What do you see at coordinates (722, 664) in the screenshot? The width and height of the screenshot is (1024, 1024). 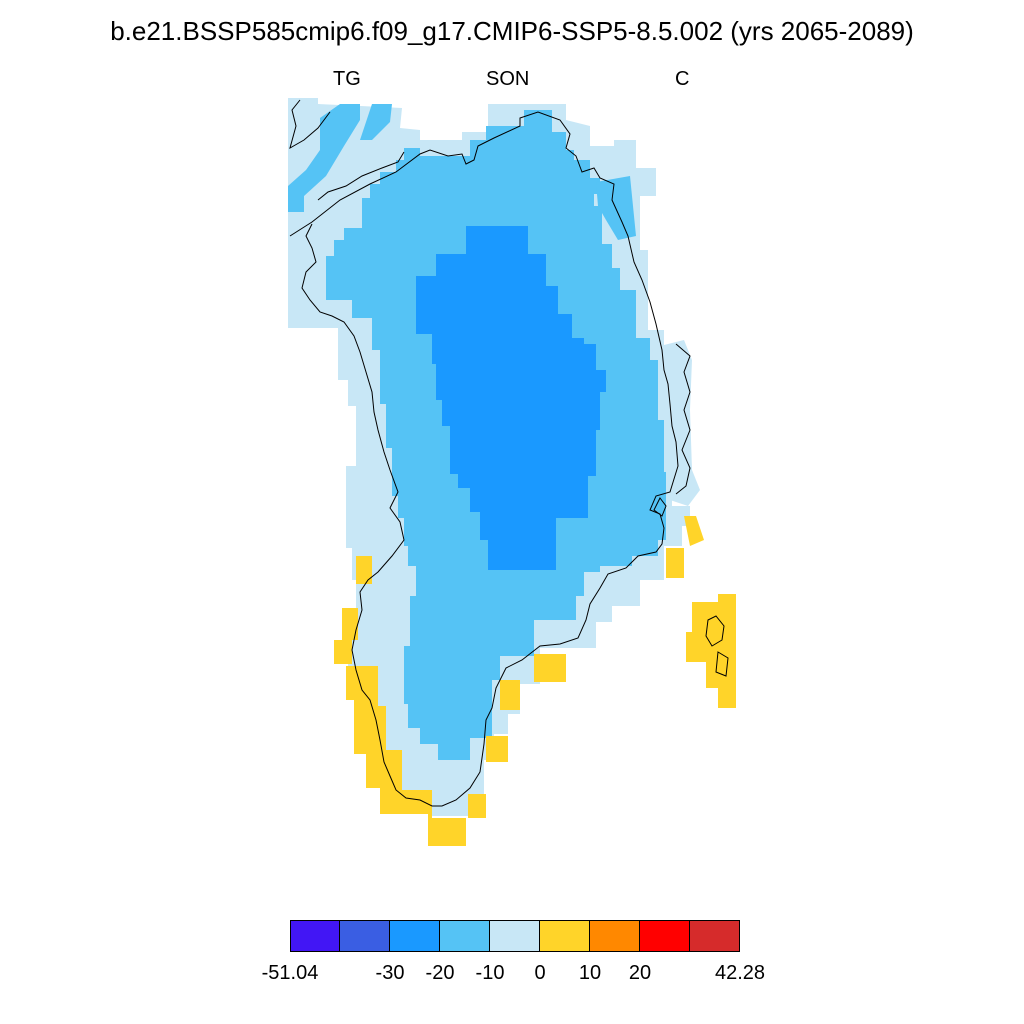 I see `coastline-island-se2` at bounding box center [722, 664].